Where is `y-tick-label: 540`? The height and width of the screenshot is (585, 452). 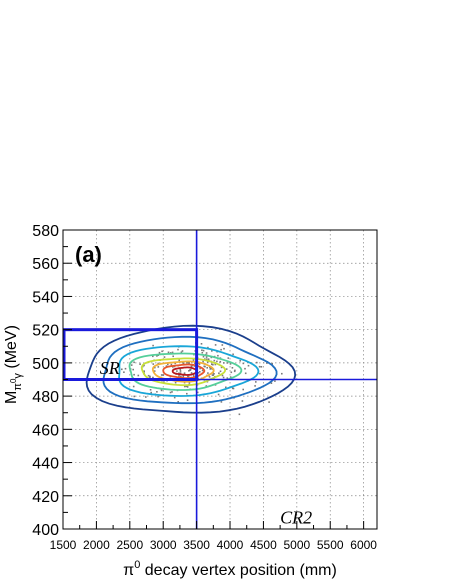 y-tick-label: 540 is located at coordinates (45, 297).